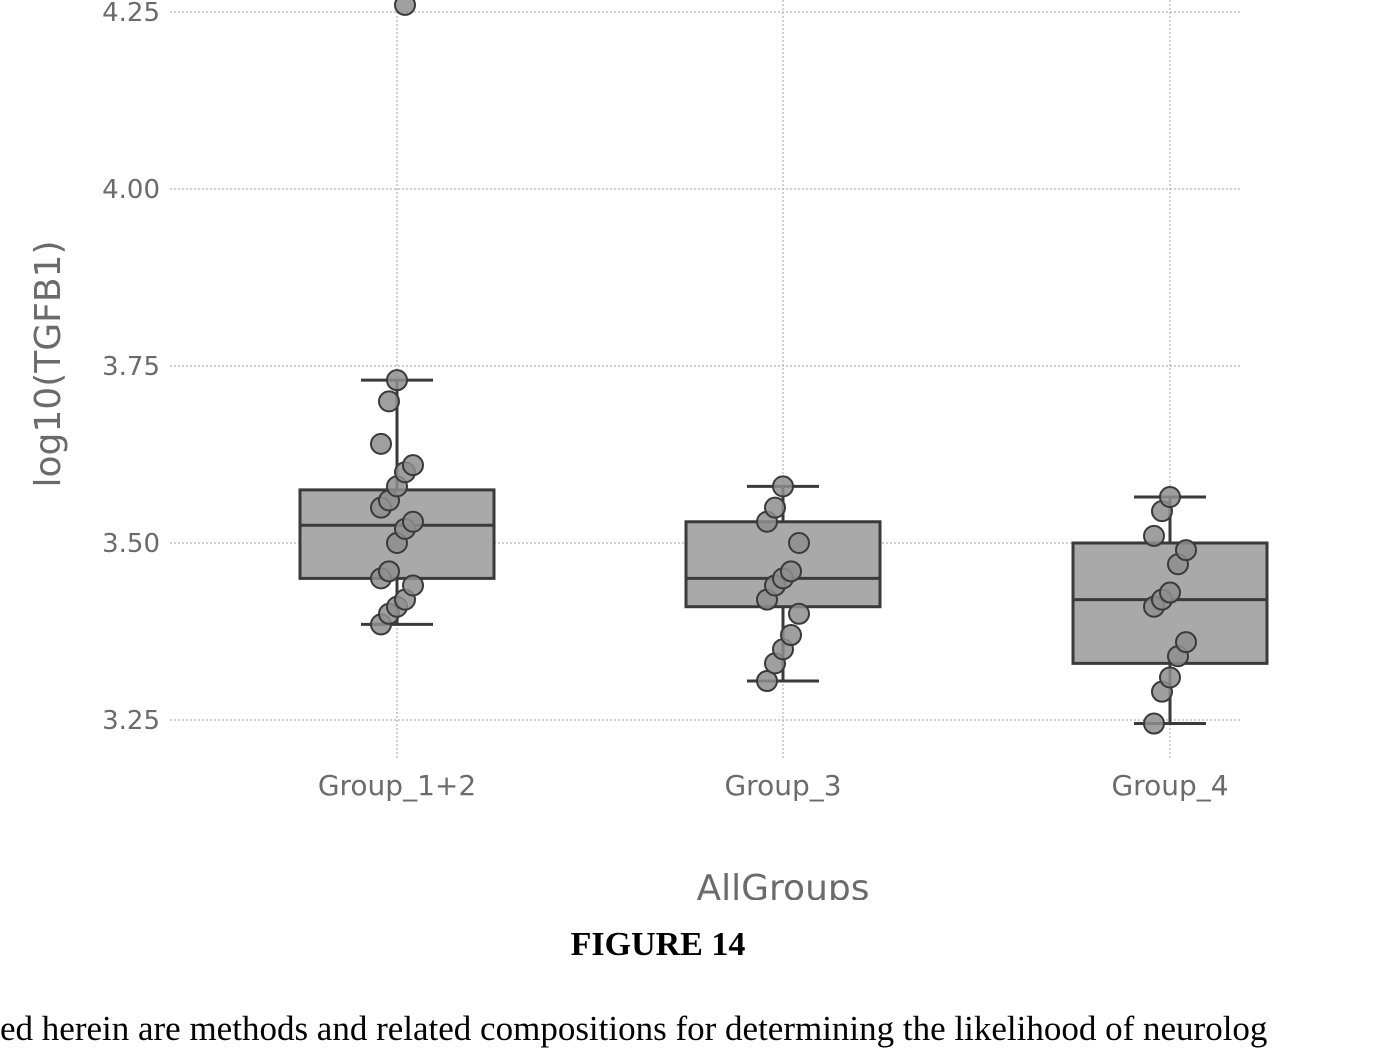 The height and width of the screenshot is (1060, 1384). I want to click on y-tick-label: 4.00, so click(131, 190).